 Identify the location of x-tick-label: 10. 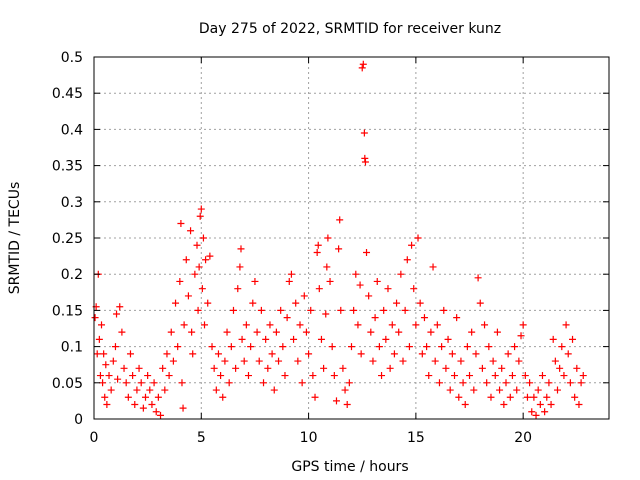
(309, 438).